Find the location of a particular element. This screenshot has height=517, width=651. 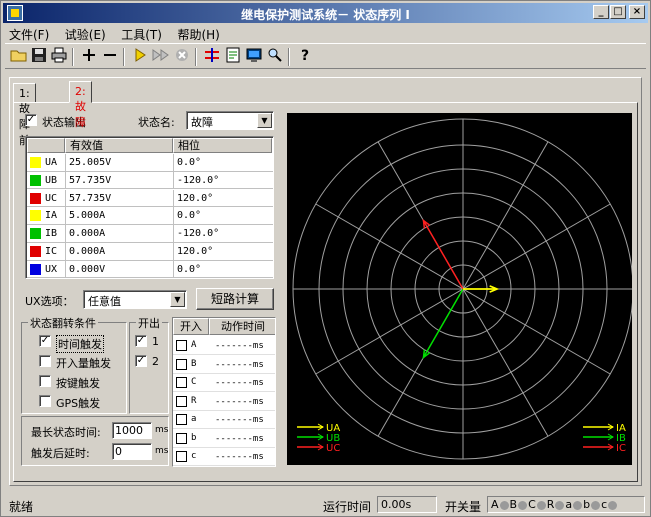

channel-name: UA is located at coordinates (51, 162).